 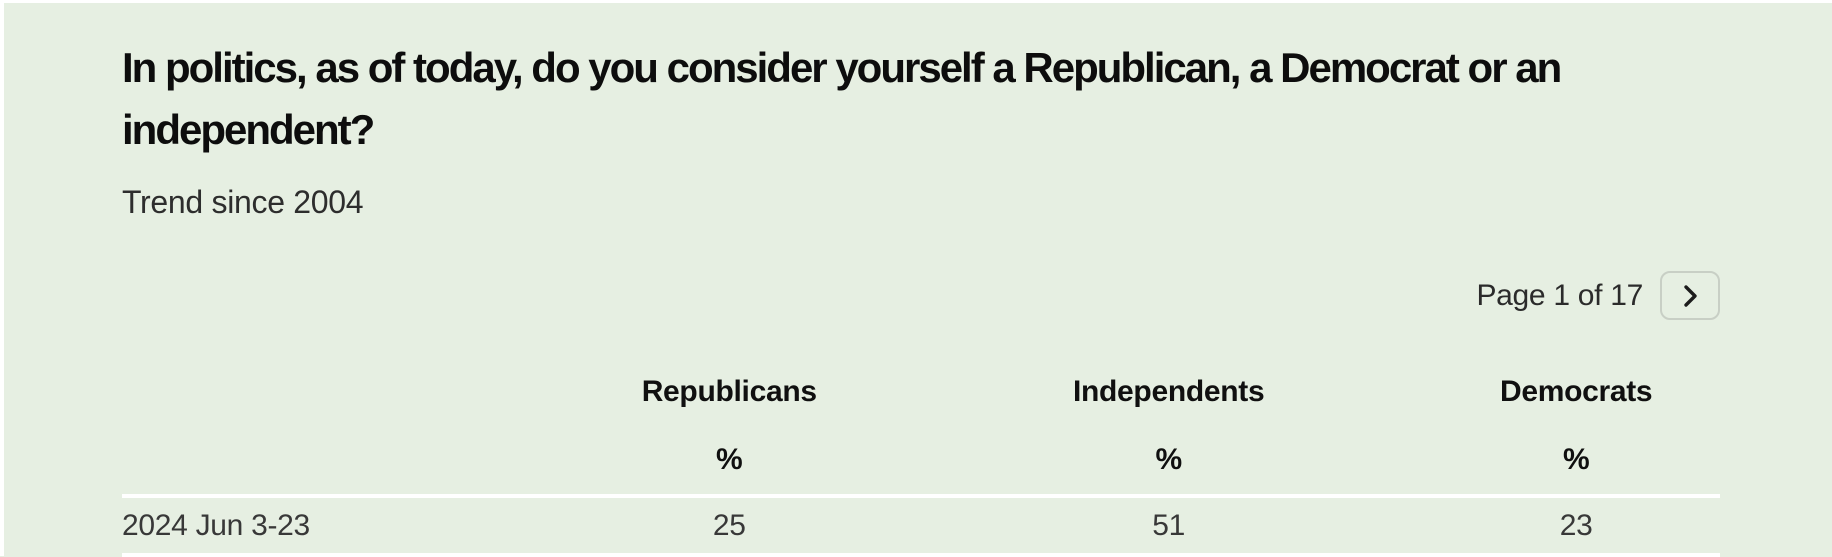 I want to click on next-page-button, so click(x=1690, y=295).